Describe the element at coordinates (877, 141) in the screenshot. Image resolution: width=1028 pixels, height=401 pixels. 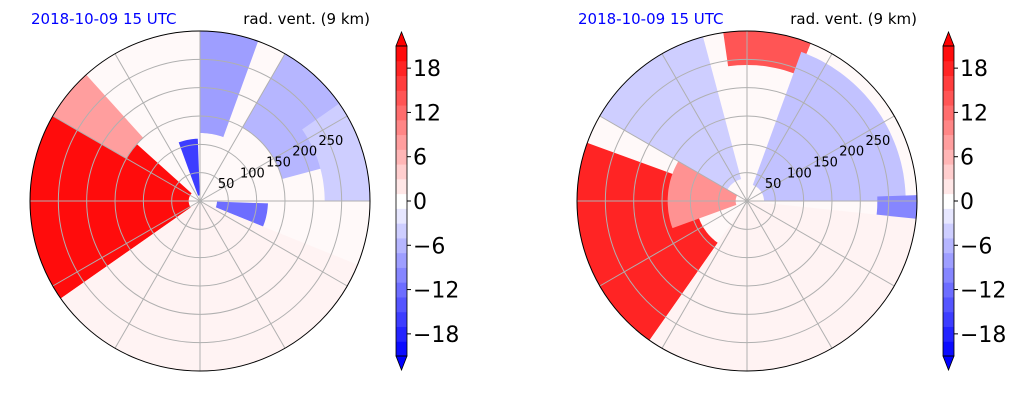
I see `radial-tick-label: 250` at that location.